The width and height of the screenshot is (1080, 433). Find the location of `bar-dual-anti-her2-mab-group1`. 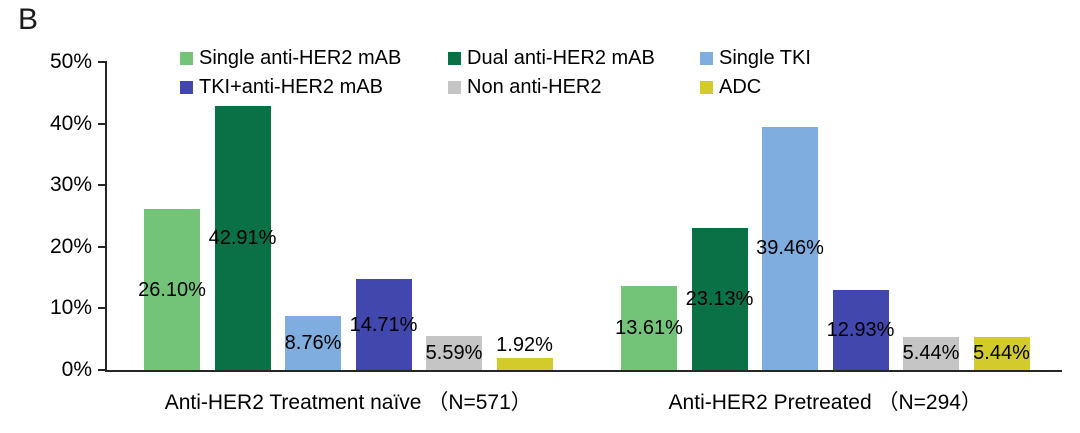

bar-dual-anti-her2-mab-group1 is located at coordinates (242, 237).